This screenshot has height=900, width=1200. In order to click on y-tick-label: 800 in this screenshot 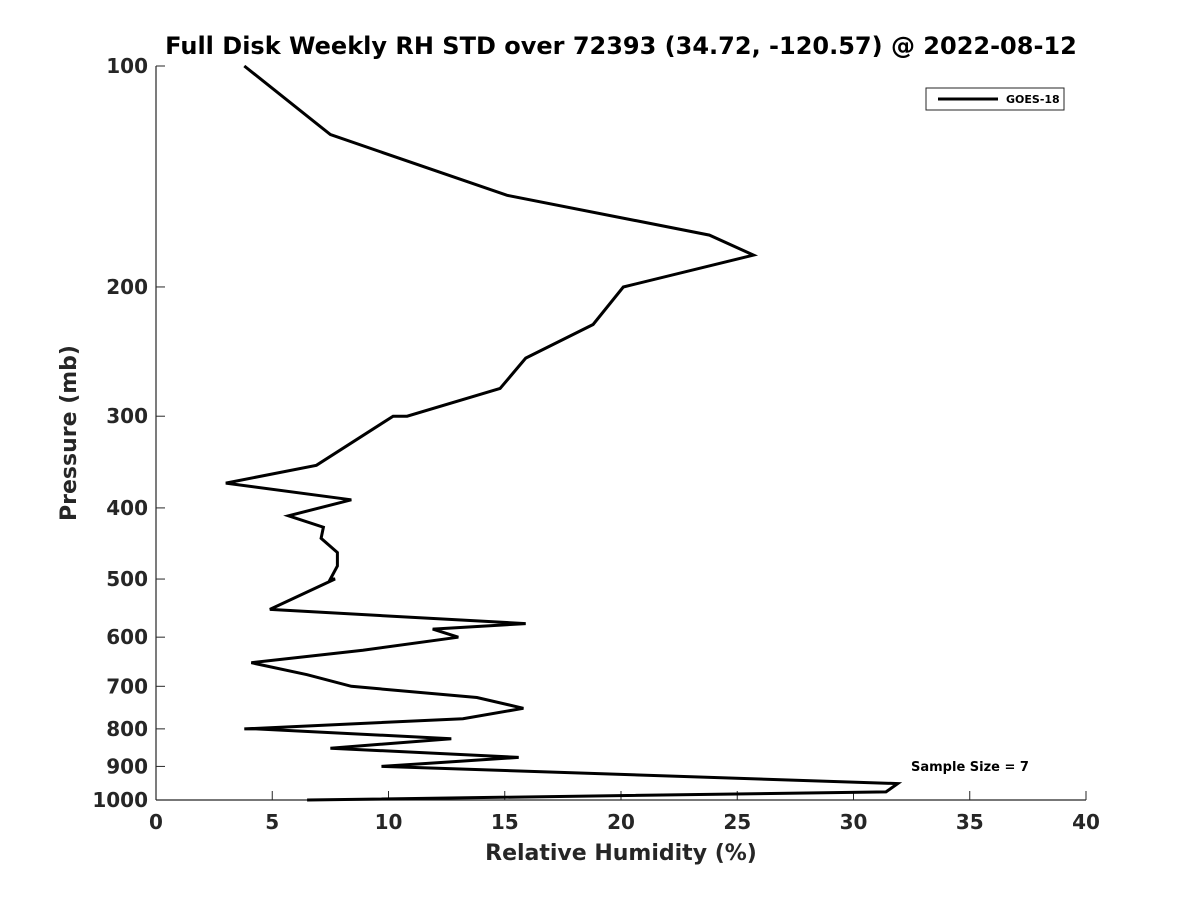, I will do `click(127, 729)`.